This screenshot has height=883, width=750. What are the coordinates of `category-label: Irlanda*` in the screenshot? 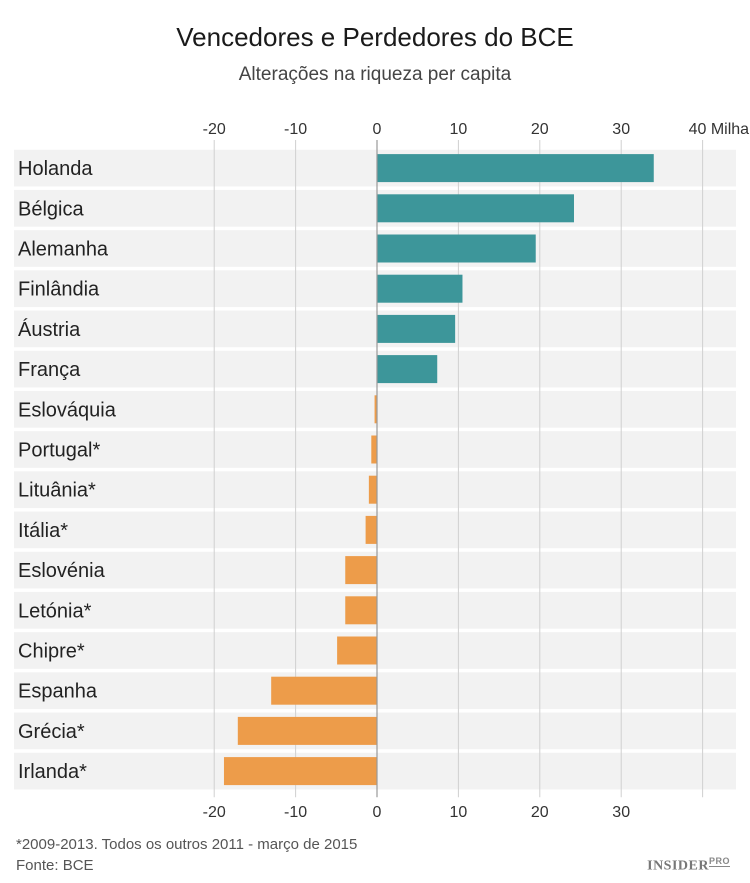 It's located at (52, 772).